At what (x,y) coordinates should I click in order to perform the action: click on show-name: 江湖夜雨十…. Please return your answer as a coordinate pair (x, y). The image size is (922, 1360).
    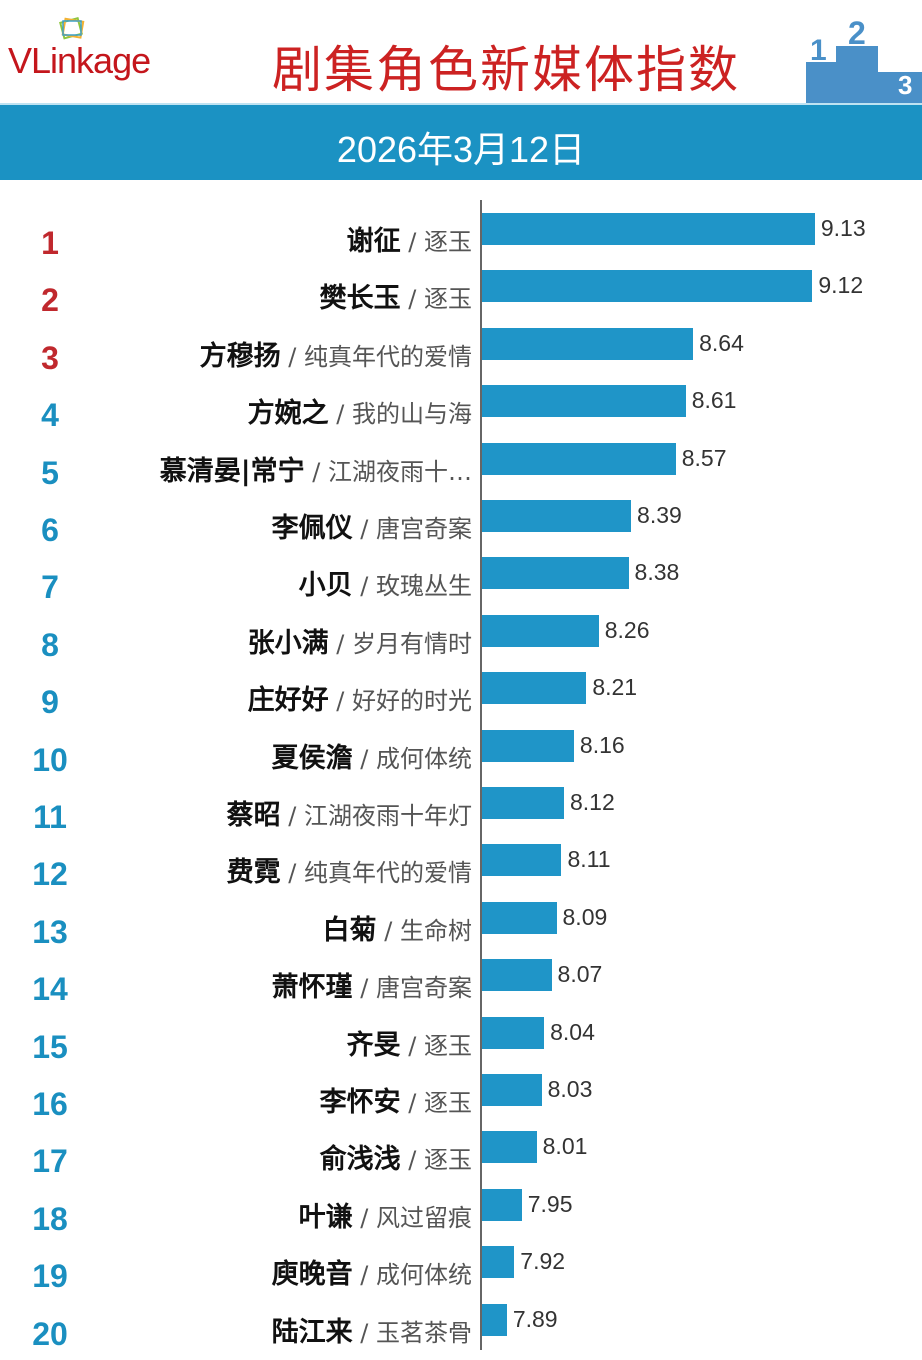
    Looking at the image, I should click on (400, 471).